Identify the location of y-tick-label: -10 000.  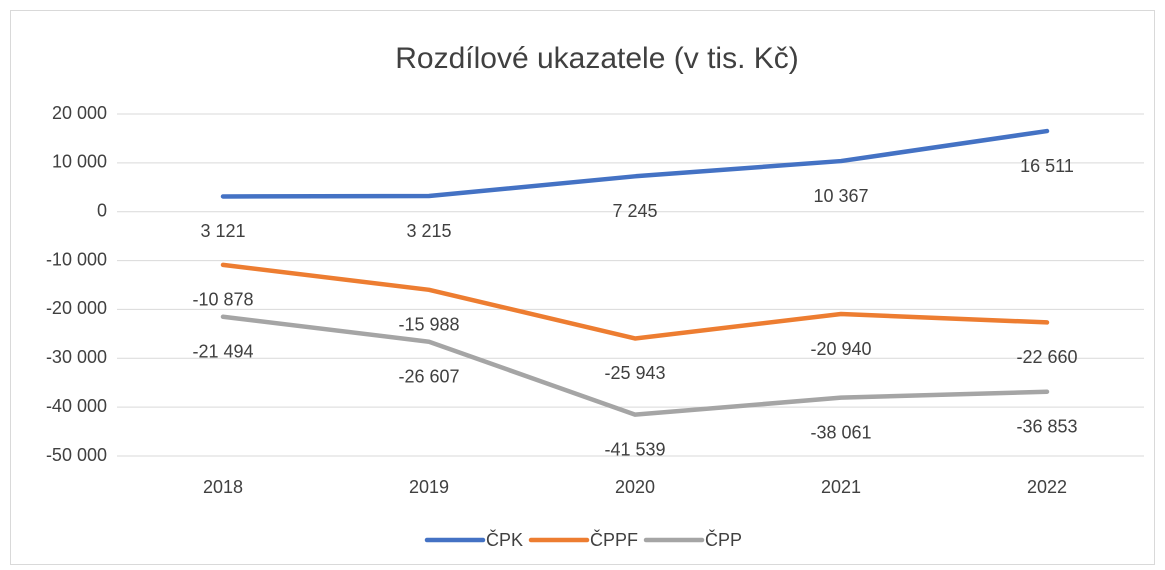
(76, 259).